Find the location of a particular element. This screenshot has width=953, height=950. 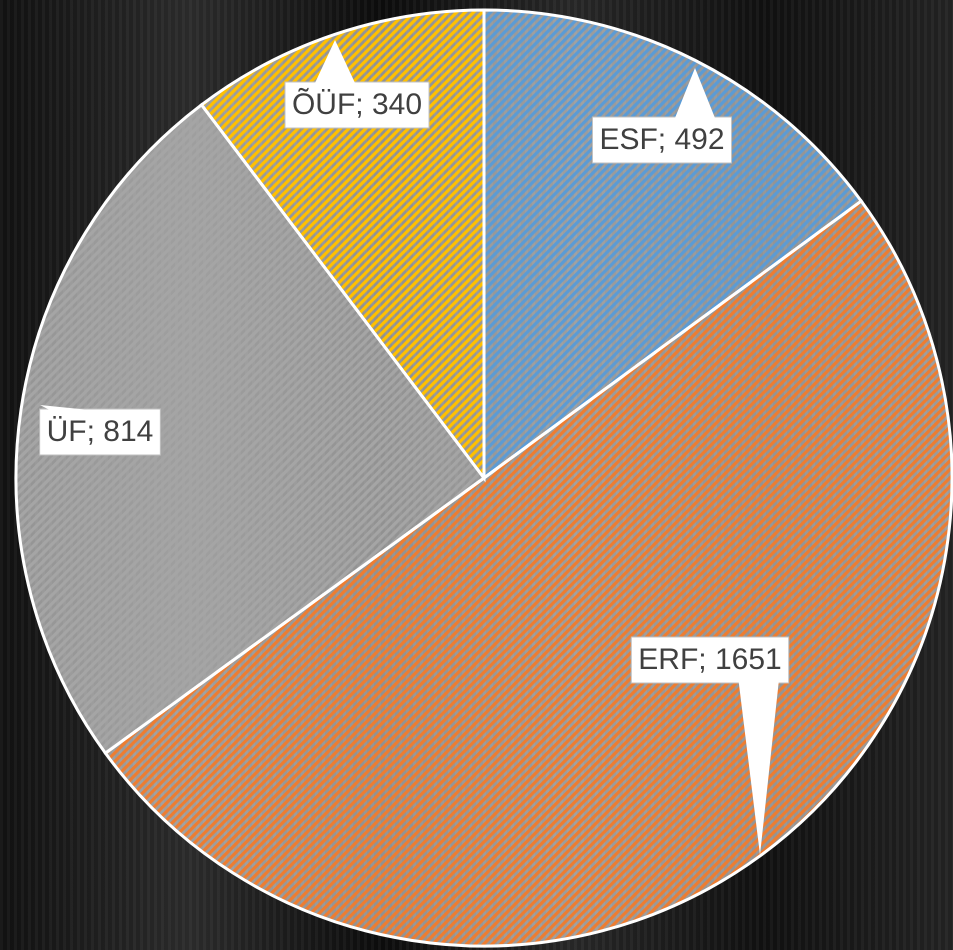

data-label: ÕÜF; 340 is located at coordinates (357, 104).